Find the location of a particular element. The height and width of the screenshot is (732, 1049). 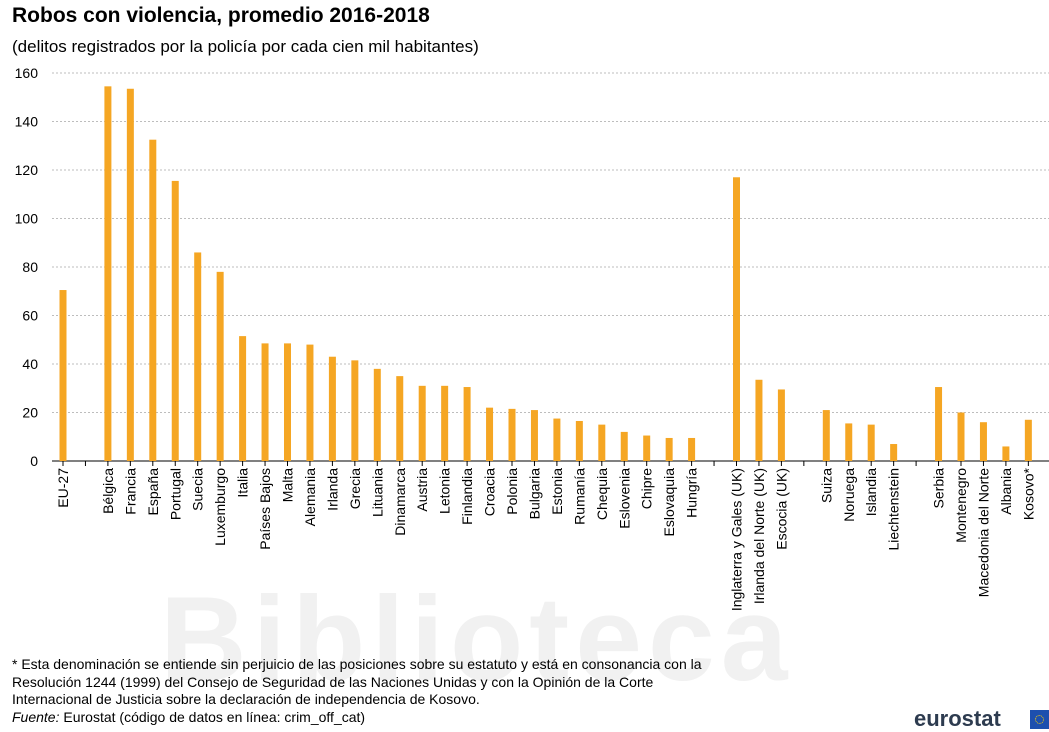

x-tick-label: Austria is located at coordinates (422, 490).